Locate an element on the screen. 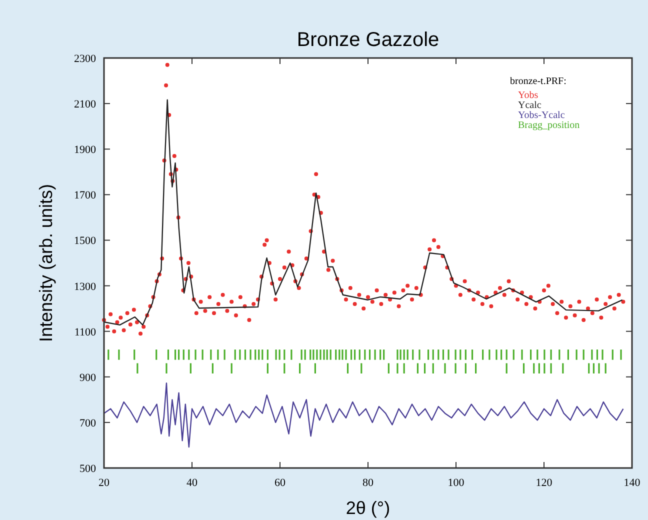 The height and width of the screenshot is (520, 648). legend-title: bronze-t.PRF: is located at coordinates (538, 81).